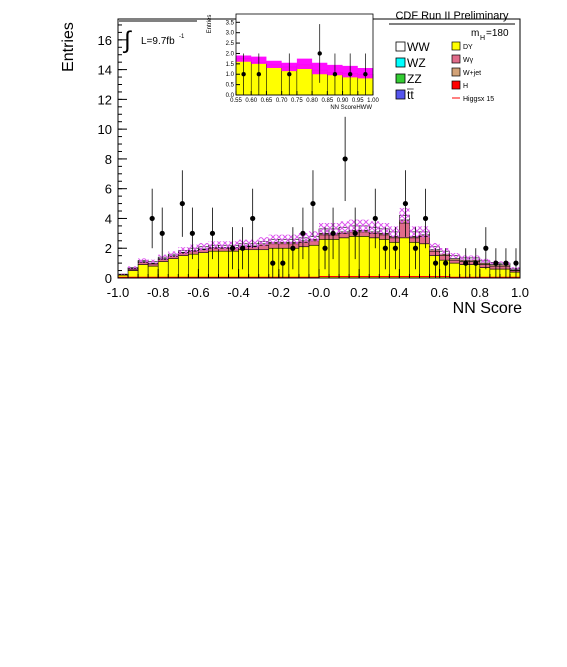  Describe the element at coordinates (399, 292) in the screenshot. I see `x-tick-label: 0.4` at that location.